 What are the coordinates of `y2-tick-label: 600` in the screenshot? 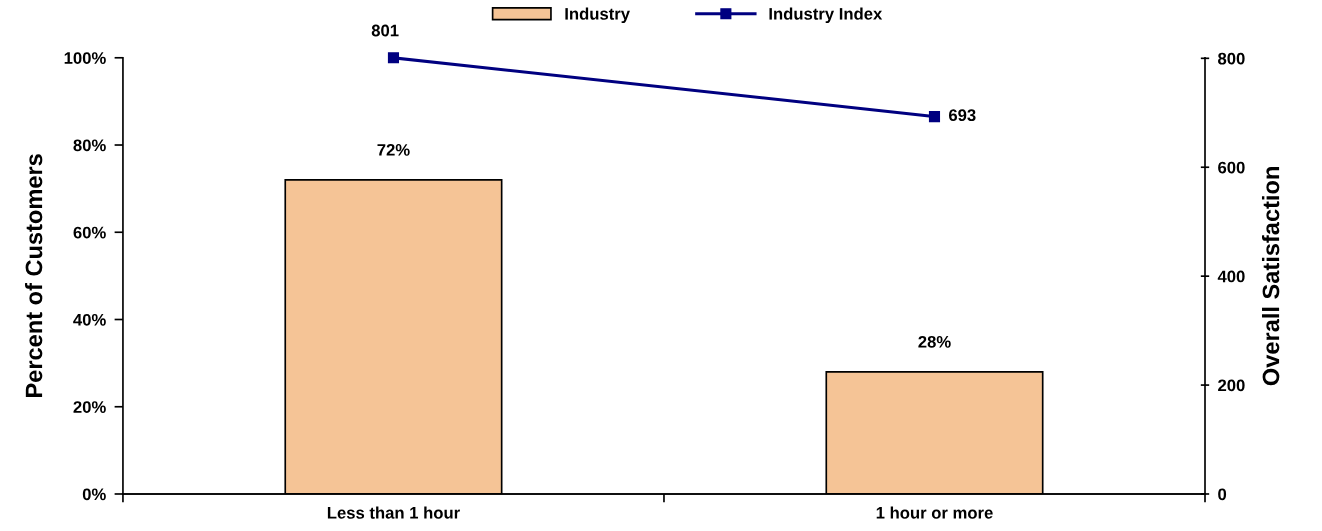 It's located at (1231, 167).